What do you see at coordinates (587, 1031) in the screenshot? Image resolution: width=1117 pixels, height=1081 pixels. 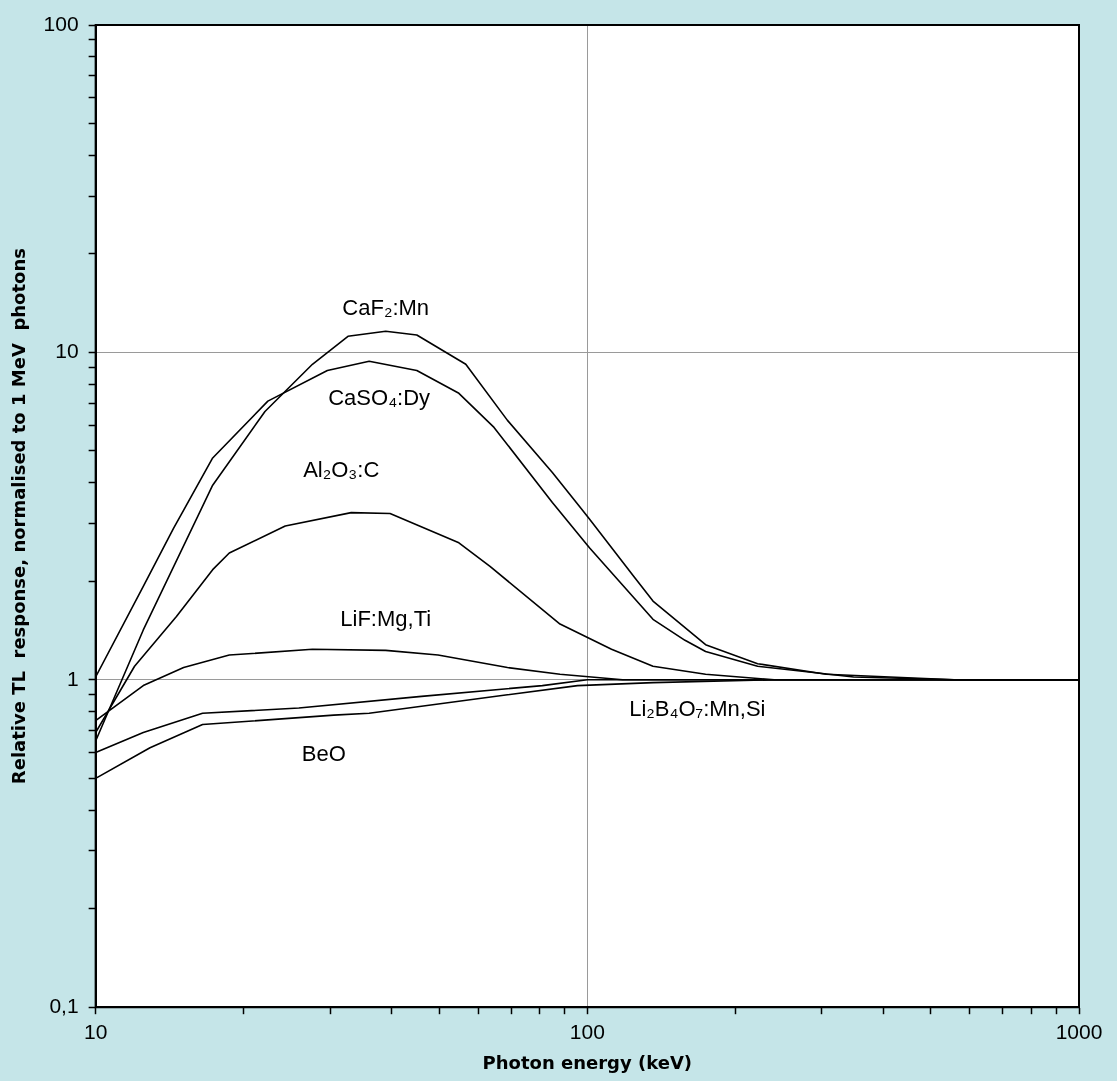 I see `x-tick-label: 100` at bounding box center [587, 1031].